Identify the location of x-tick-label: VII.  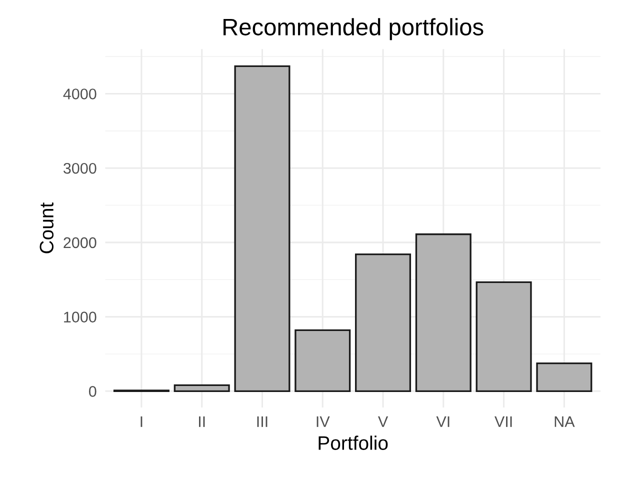
(503, 421).